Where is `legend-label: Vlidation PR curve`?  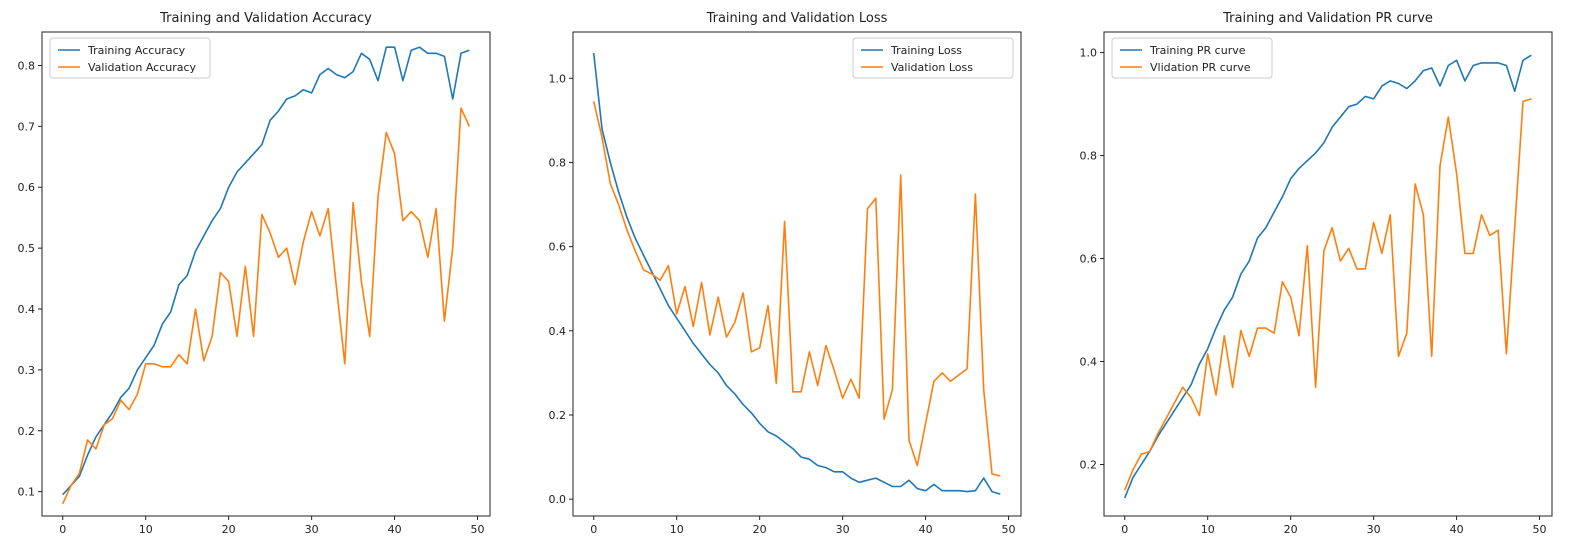
legend-label: Vlidation PR curve is located at coordinates (1200, 67).